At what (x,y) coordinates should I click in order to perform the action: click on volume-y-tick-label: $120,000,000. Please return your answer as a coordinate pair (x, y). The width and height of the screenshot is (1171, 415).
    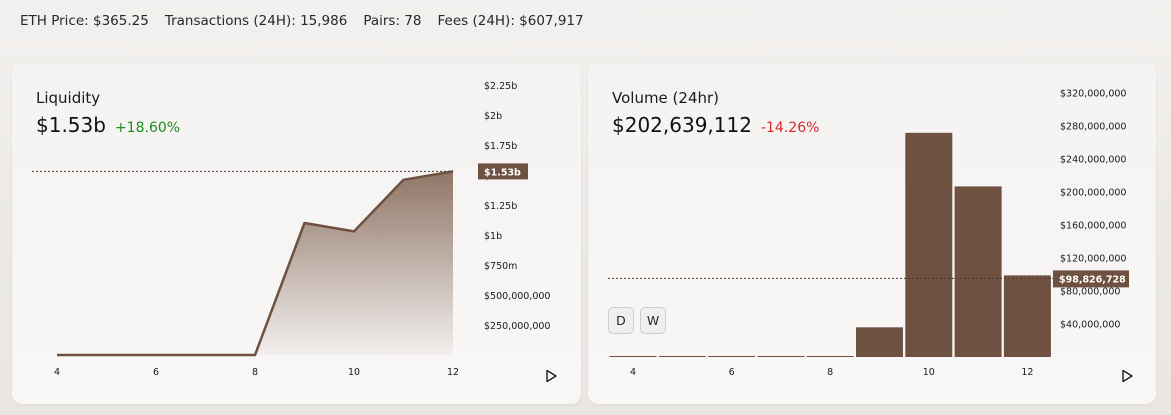
    Looking at the image, I should click on (1093, 259).